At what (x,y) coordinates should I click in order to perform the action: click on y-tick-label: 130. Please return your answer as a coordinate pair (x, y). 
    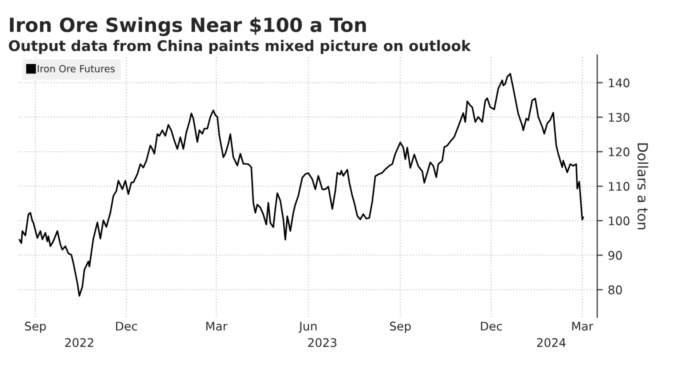
    Looking at the image, I should click on (619, 117).